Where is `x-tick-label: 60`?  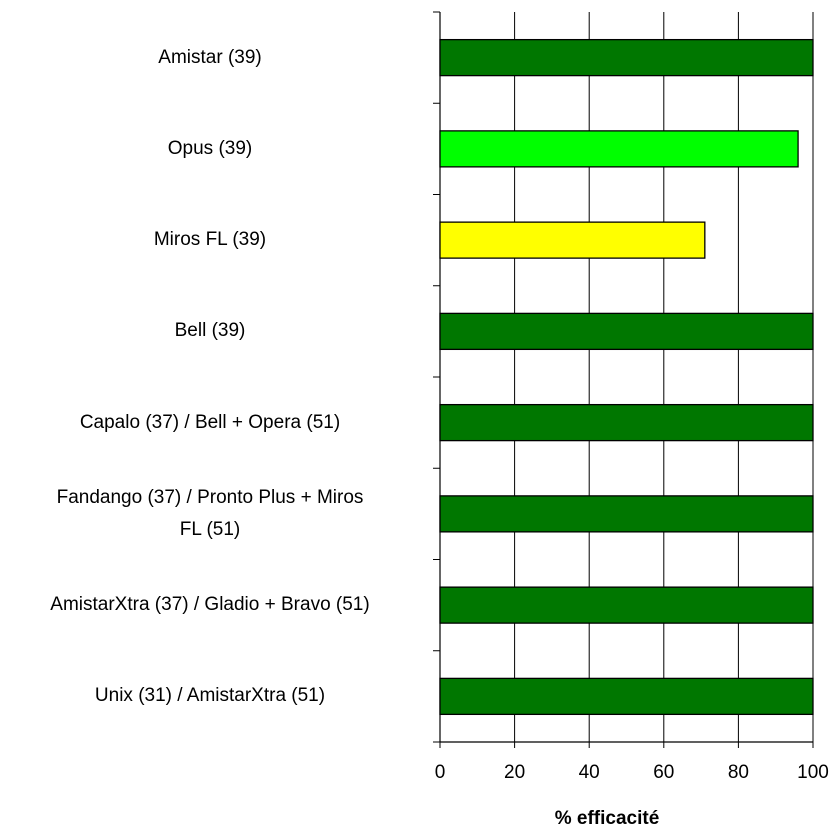
x-tick-label: 60 is located at coordinates (664, 772).